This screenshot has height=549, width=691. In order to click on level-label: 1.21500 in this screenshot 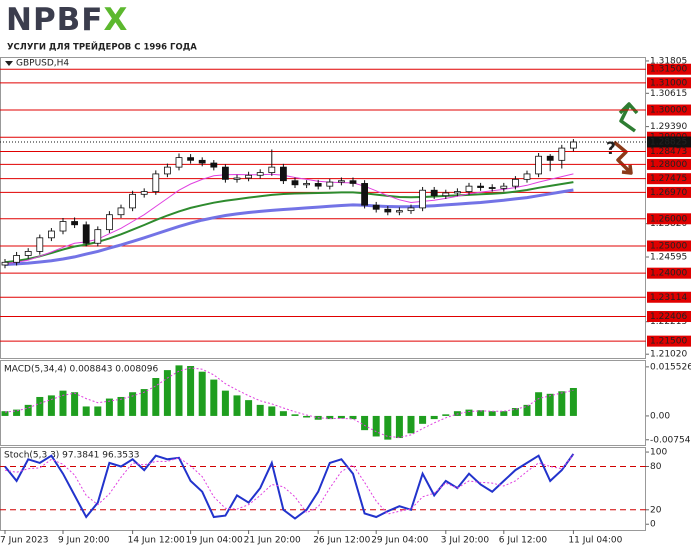, I will do `click(668, 342)`.